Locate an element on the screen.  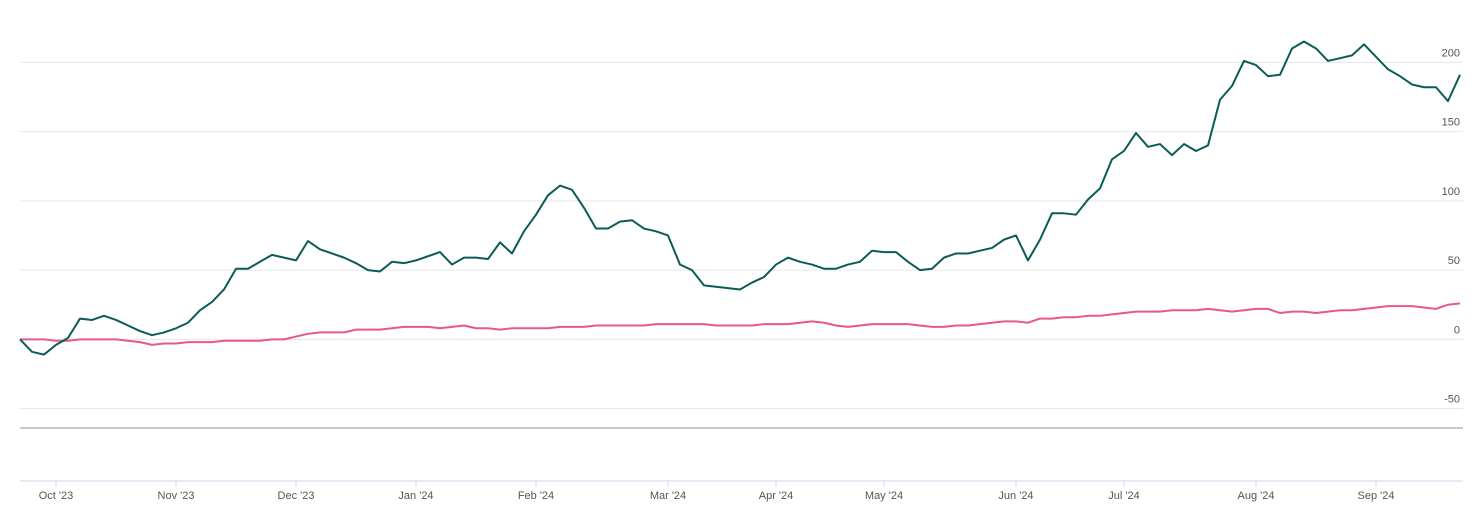
x-tick-label: Jan '24 is located at coordinates (415, 496).